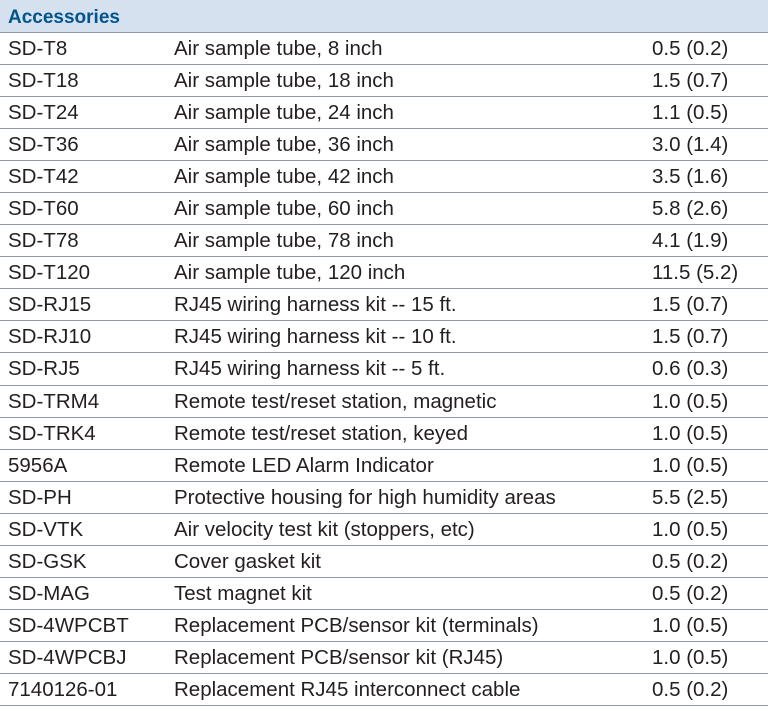  Describe the element at coordinates (710, 177) in the screenshot. I see `weight-cell: 3.5 (1.6)` at that location.